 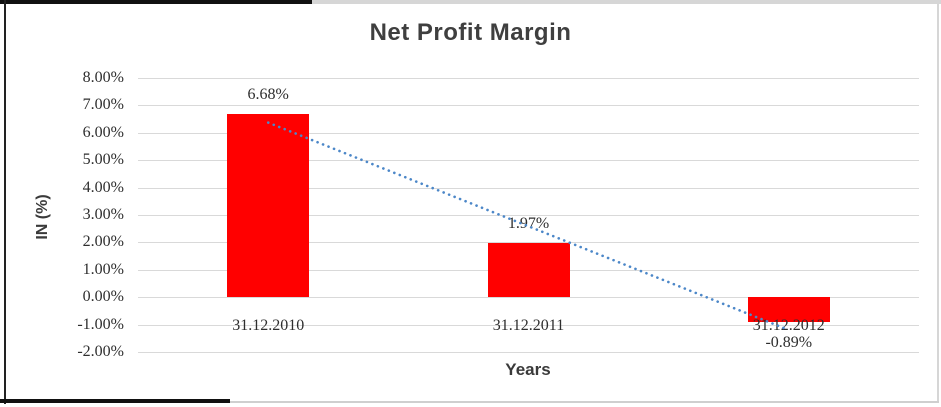 I want to click on frame-border-top-black, so click(x=156, y=2).